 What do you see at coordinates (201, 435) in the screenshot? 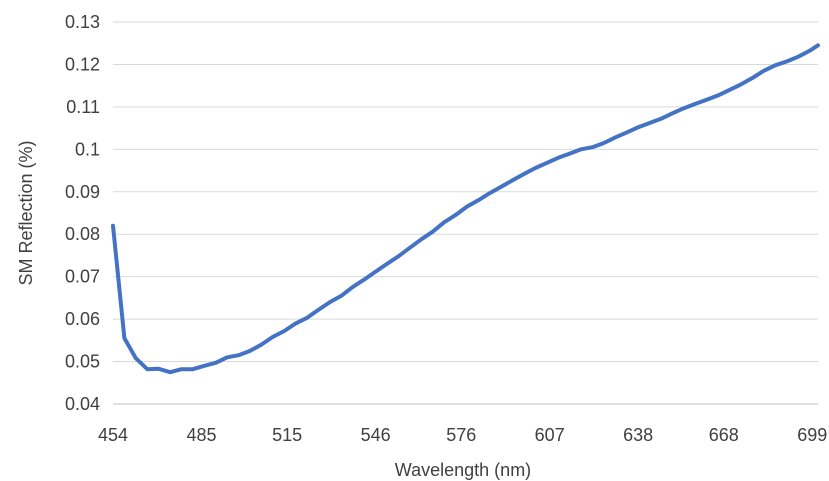
I see `x-tick-label: 485` at bounding box center [201, 435].